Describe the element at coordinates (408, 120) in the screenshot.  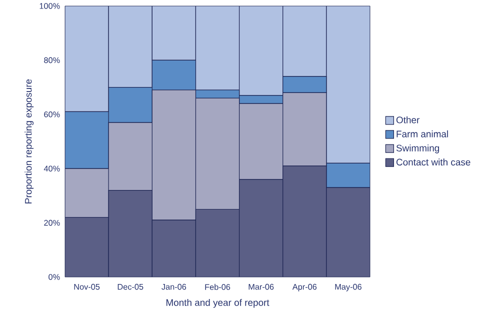
I see `legend-label: Other` at that location.